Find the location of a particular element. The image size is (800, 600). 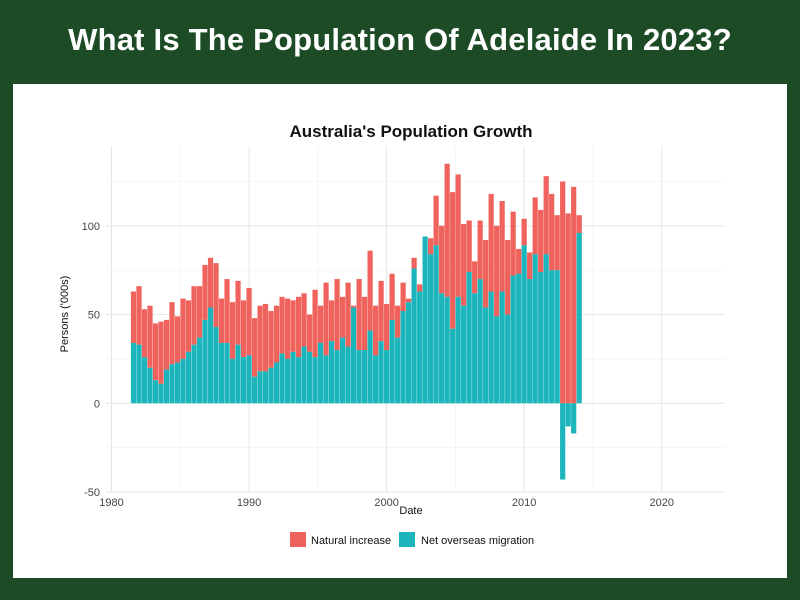

legend-swatch-natural-increase is located at coordinates (298, 539).